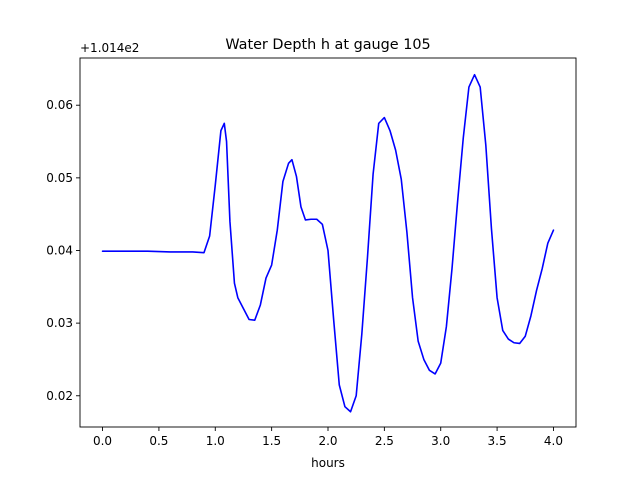 This screenshot has width=640, height=484. What do you see at coordinates (109, 48) in the screenshot?
I see `y-offset-label: +1.014e2` at bounding box center [109, 48].